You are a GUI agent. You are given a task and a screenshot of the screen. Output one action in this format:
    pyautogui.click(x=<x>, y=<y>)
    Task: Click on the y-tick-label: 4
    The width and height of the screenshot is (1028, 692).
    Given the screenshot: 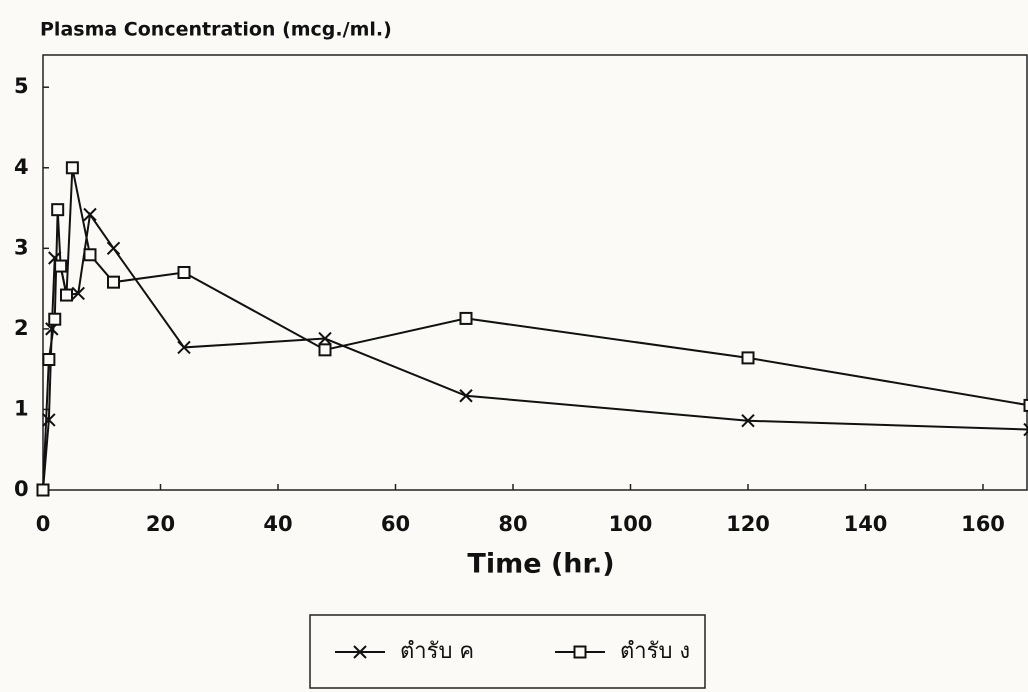 What is the action you would take?
    pyautogui.click(x=21, y=167)
    